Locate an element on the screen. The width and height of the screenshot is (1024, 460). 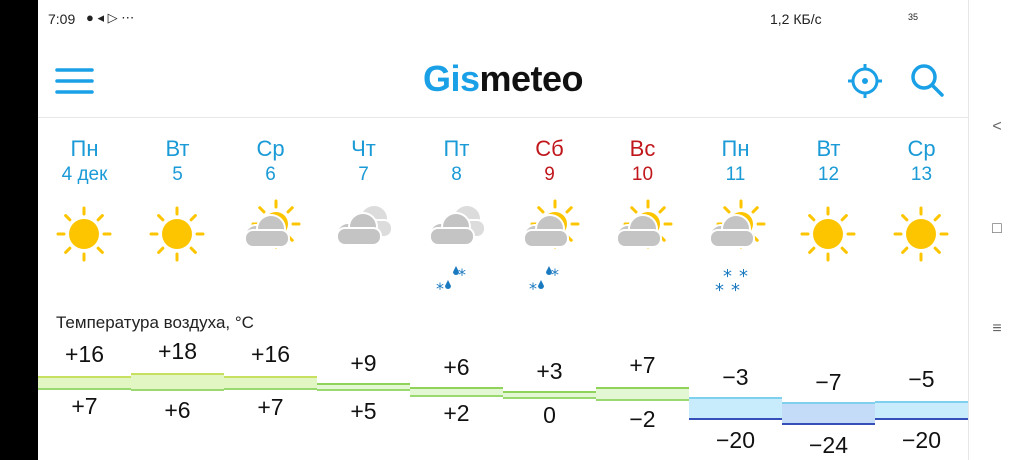
max-temp: +3 is located at coordinates (549, 371).